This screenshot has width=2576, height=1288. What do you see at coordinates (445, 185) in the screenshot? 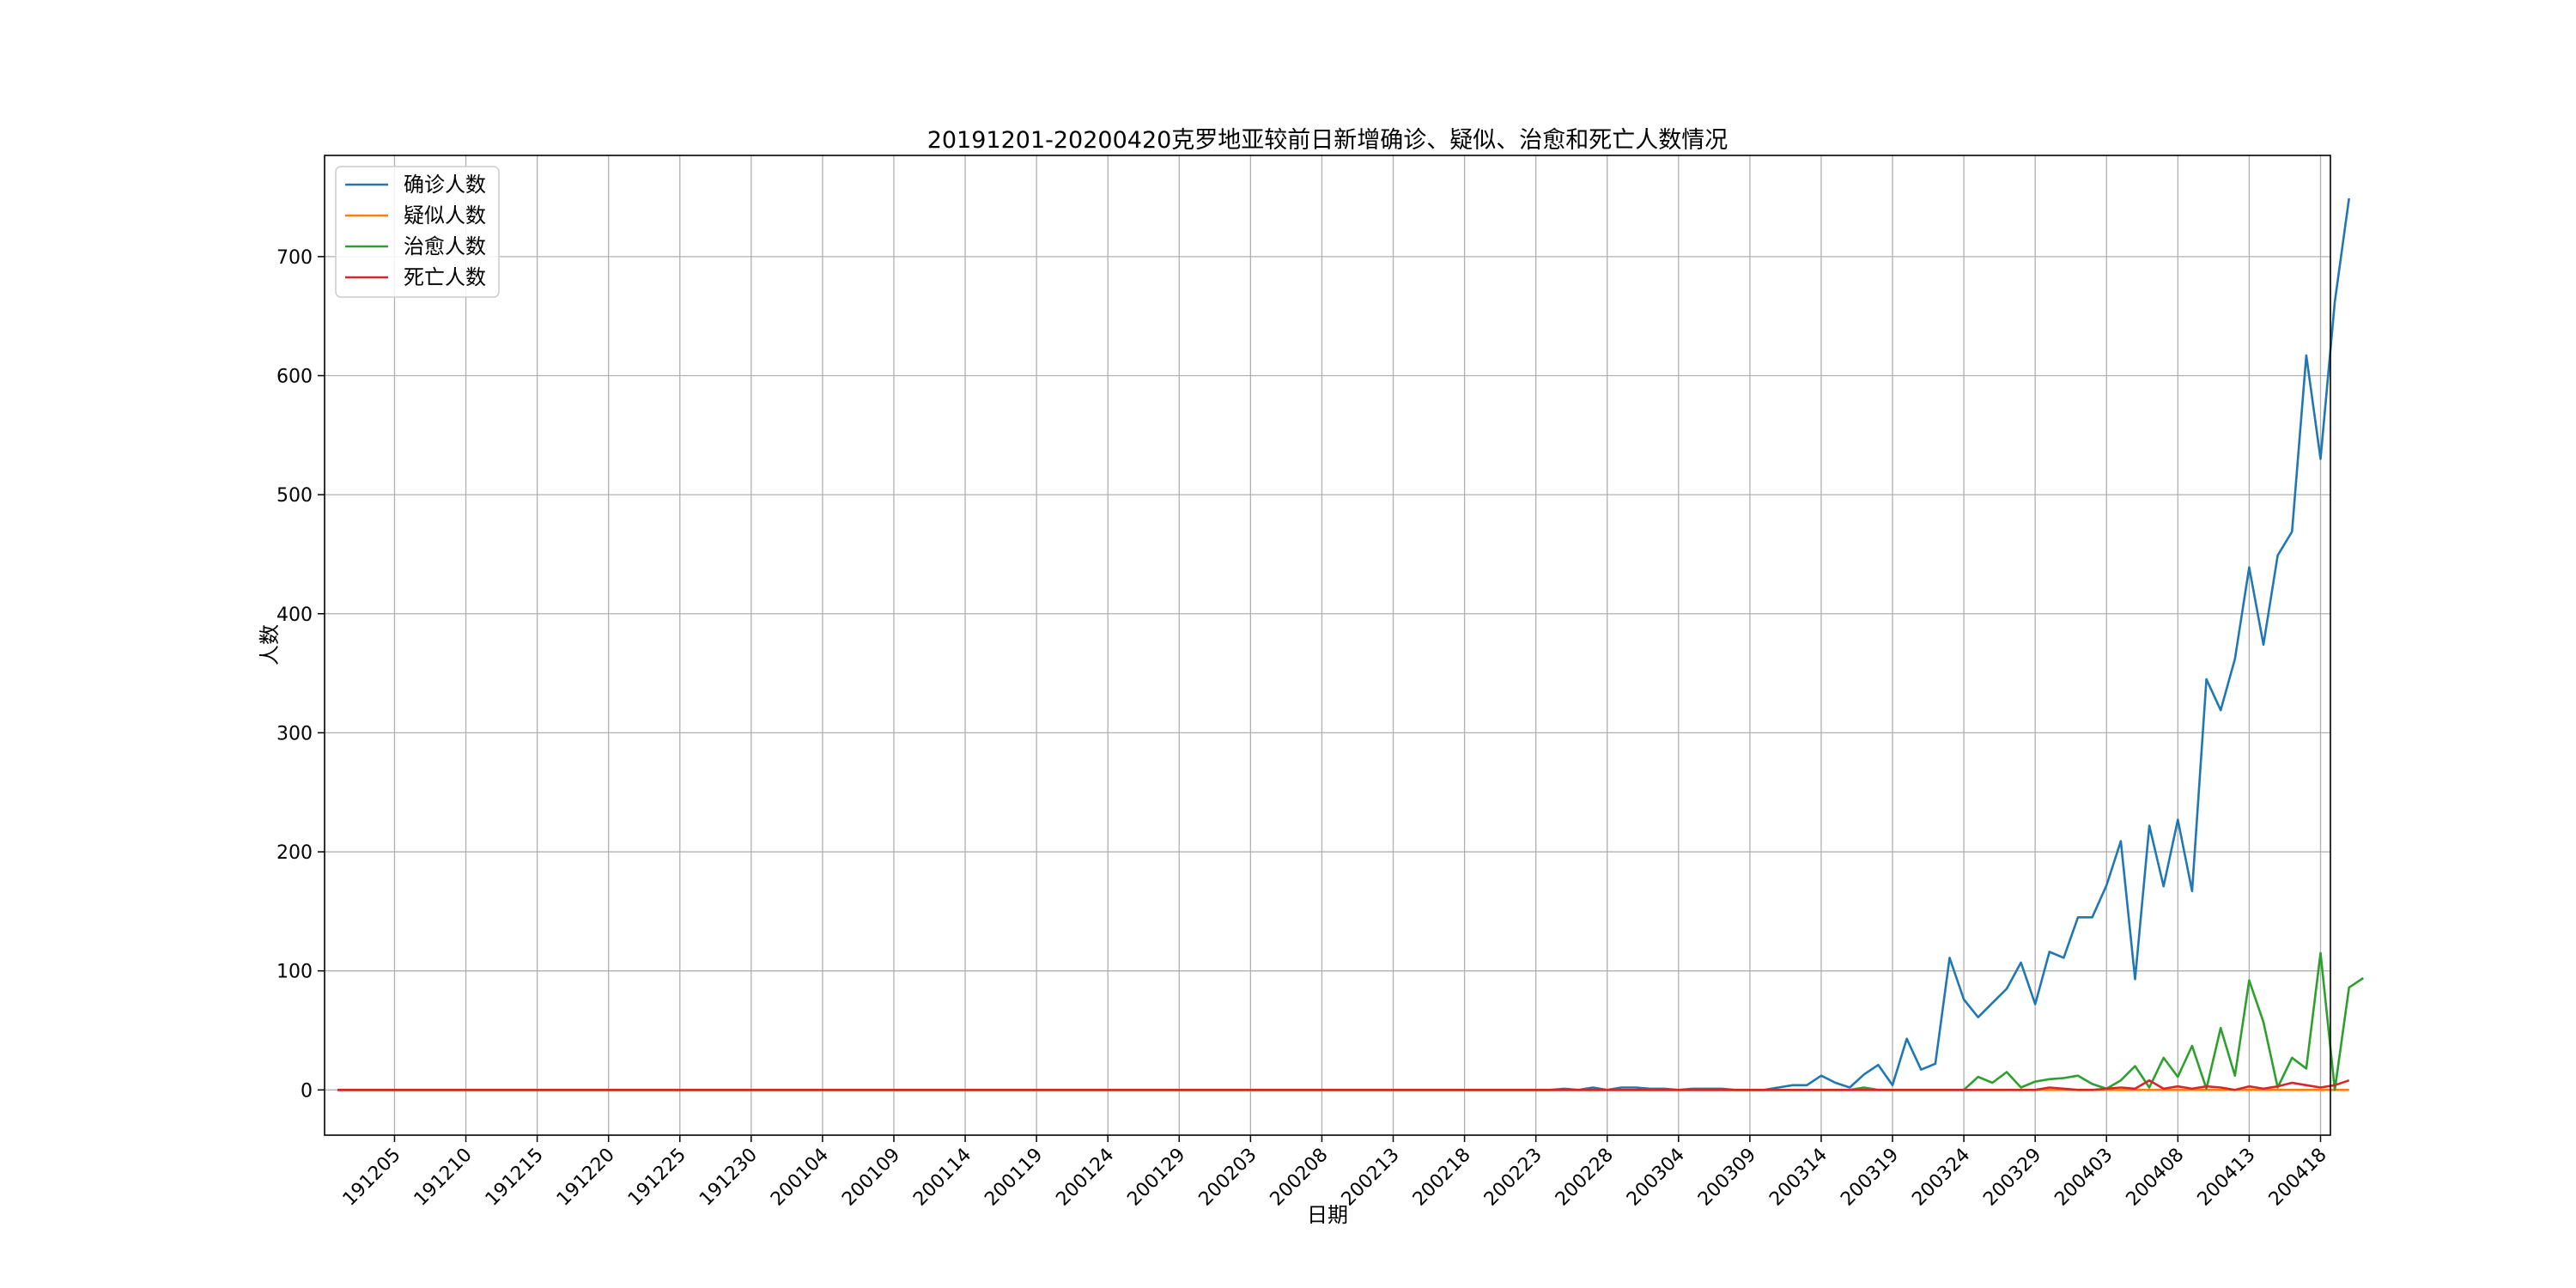
I see `legend-label: 确诊人数` at bounding box center [445, 185].